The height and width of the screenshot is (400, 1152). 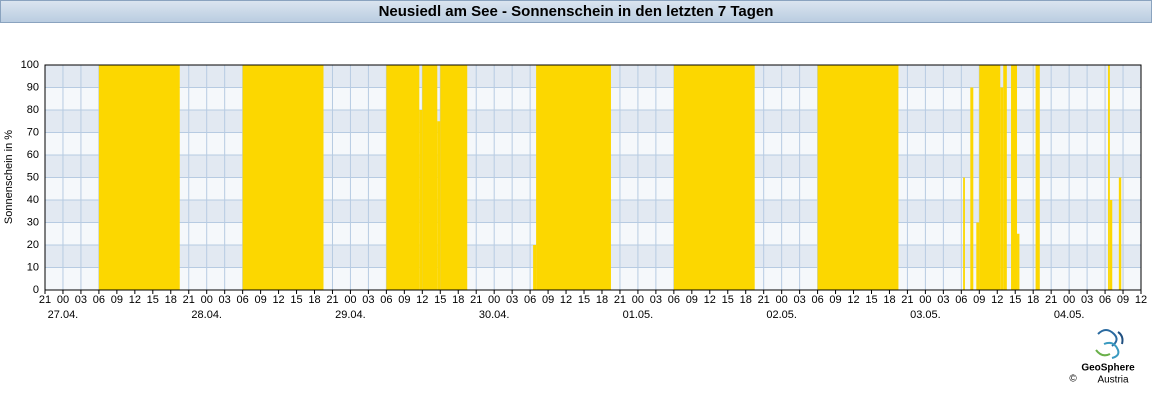 I want to click on y-tick-label: 90, so click(x=33, y=87).